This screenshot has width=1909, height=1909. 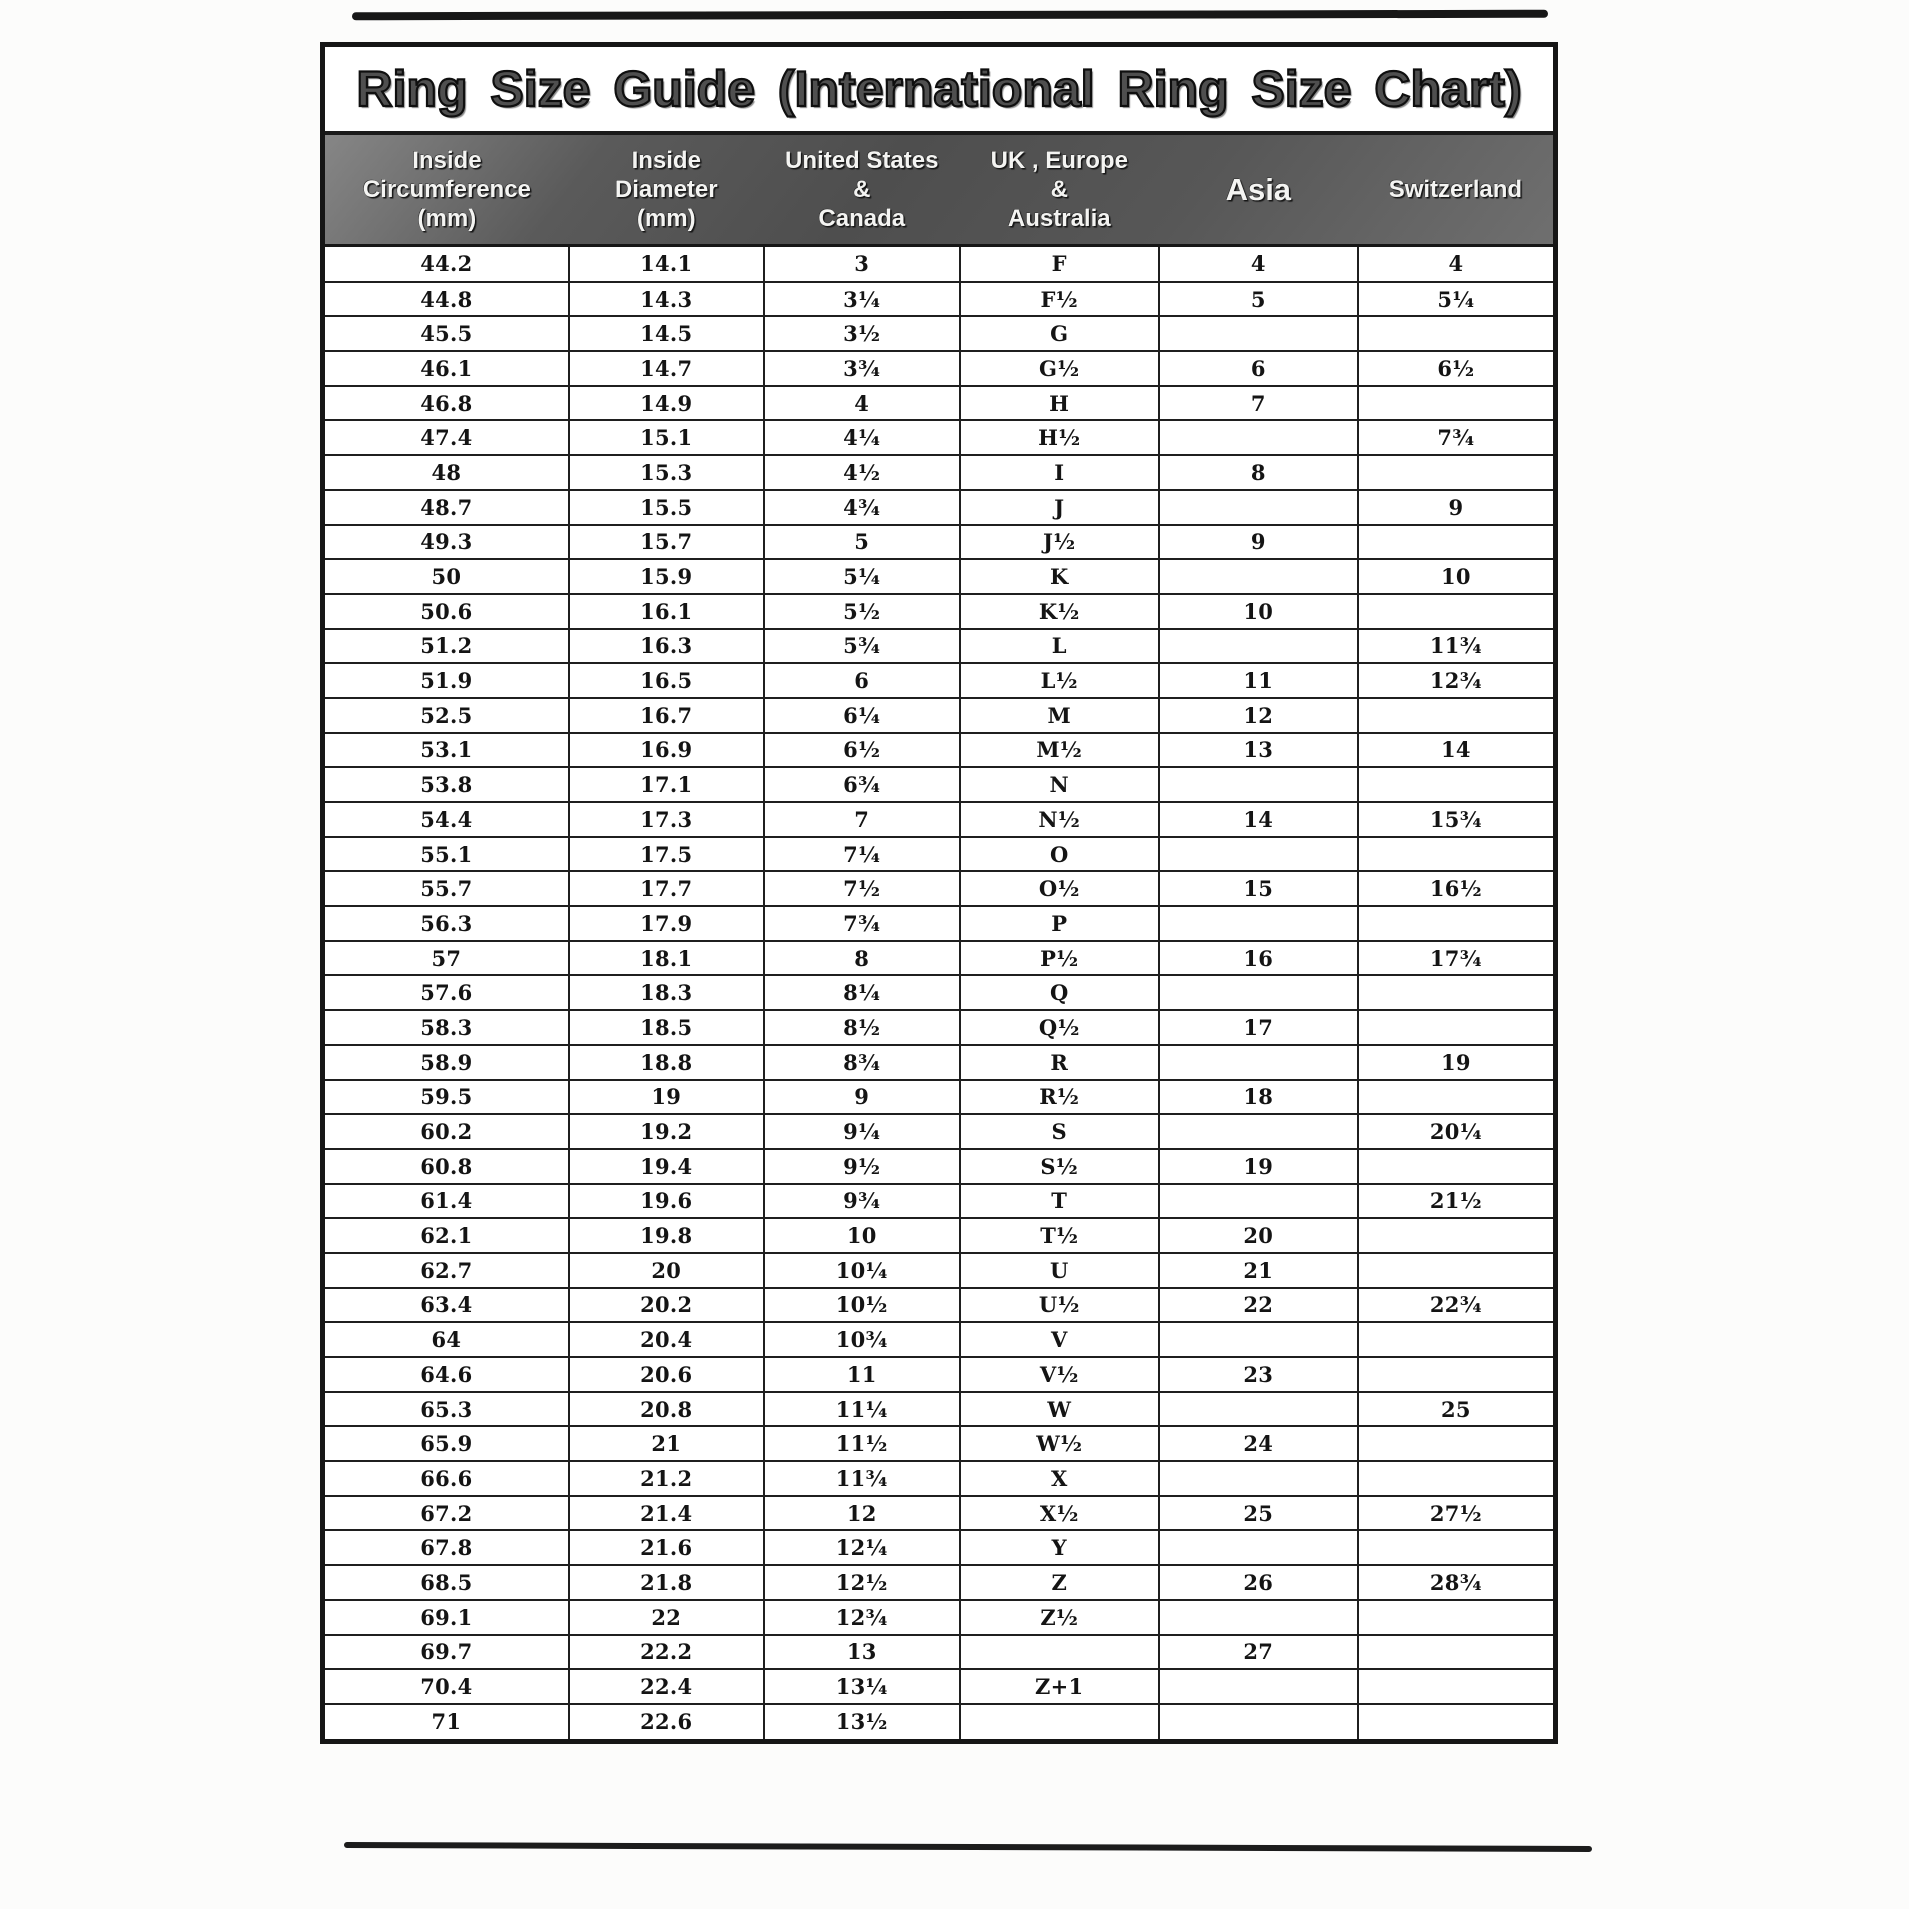 I want to click on table-row: 49.3 15.7 5 J½ 9, so click(x=939, y=542).